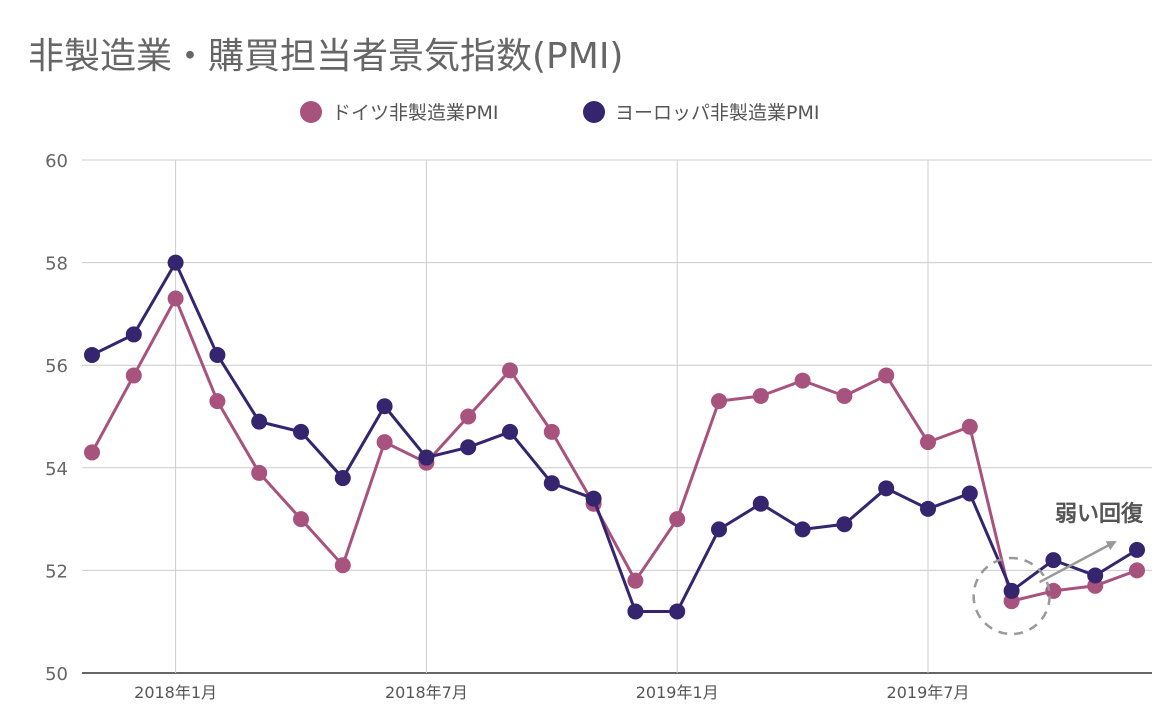  I want to click on x-tick-label: 2019年1月, so click(677, 692).